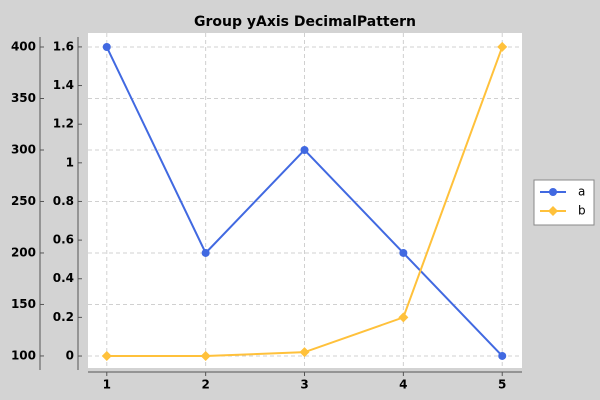  Describe the element at coordinates (23, 98) in the screenshot. I see `y-tick-label: 350` at that location.